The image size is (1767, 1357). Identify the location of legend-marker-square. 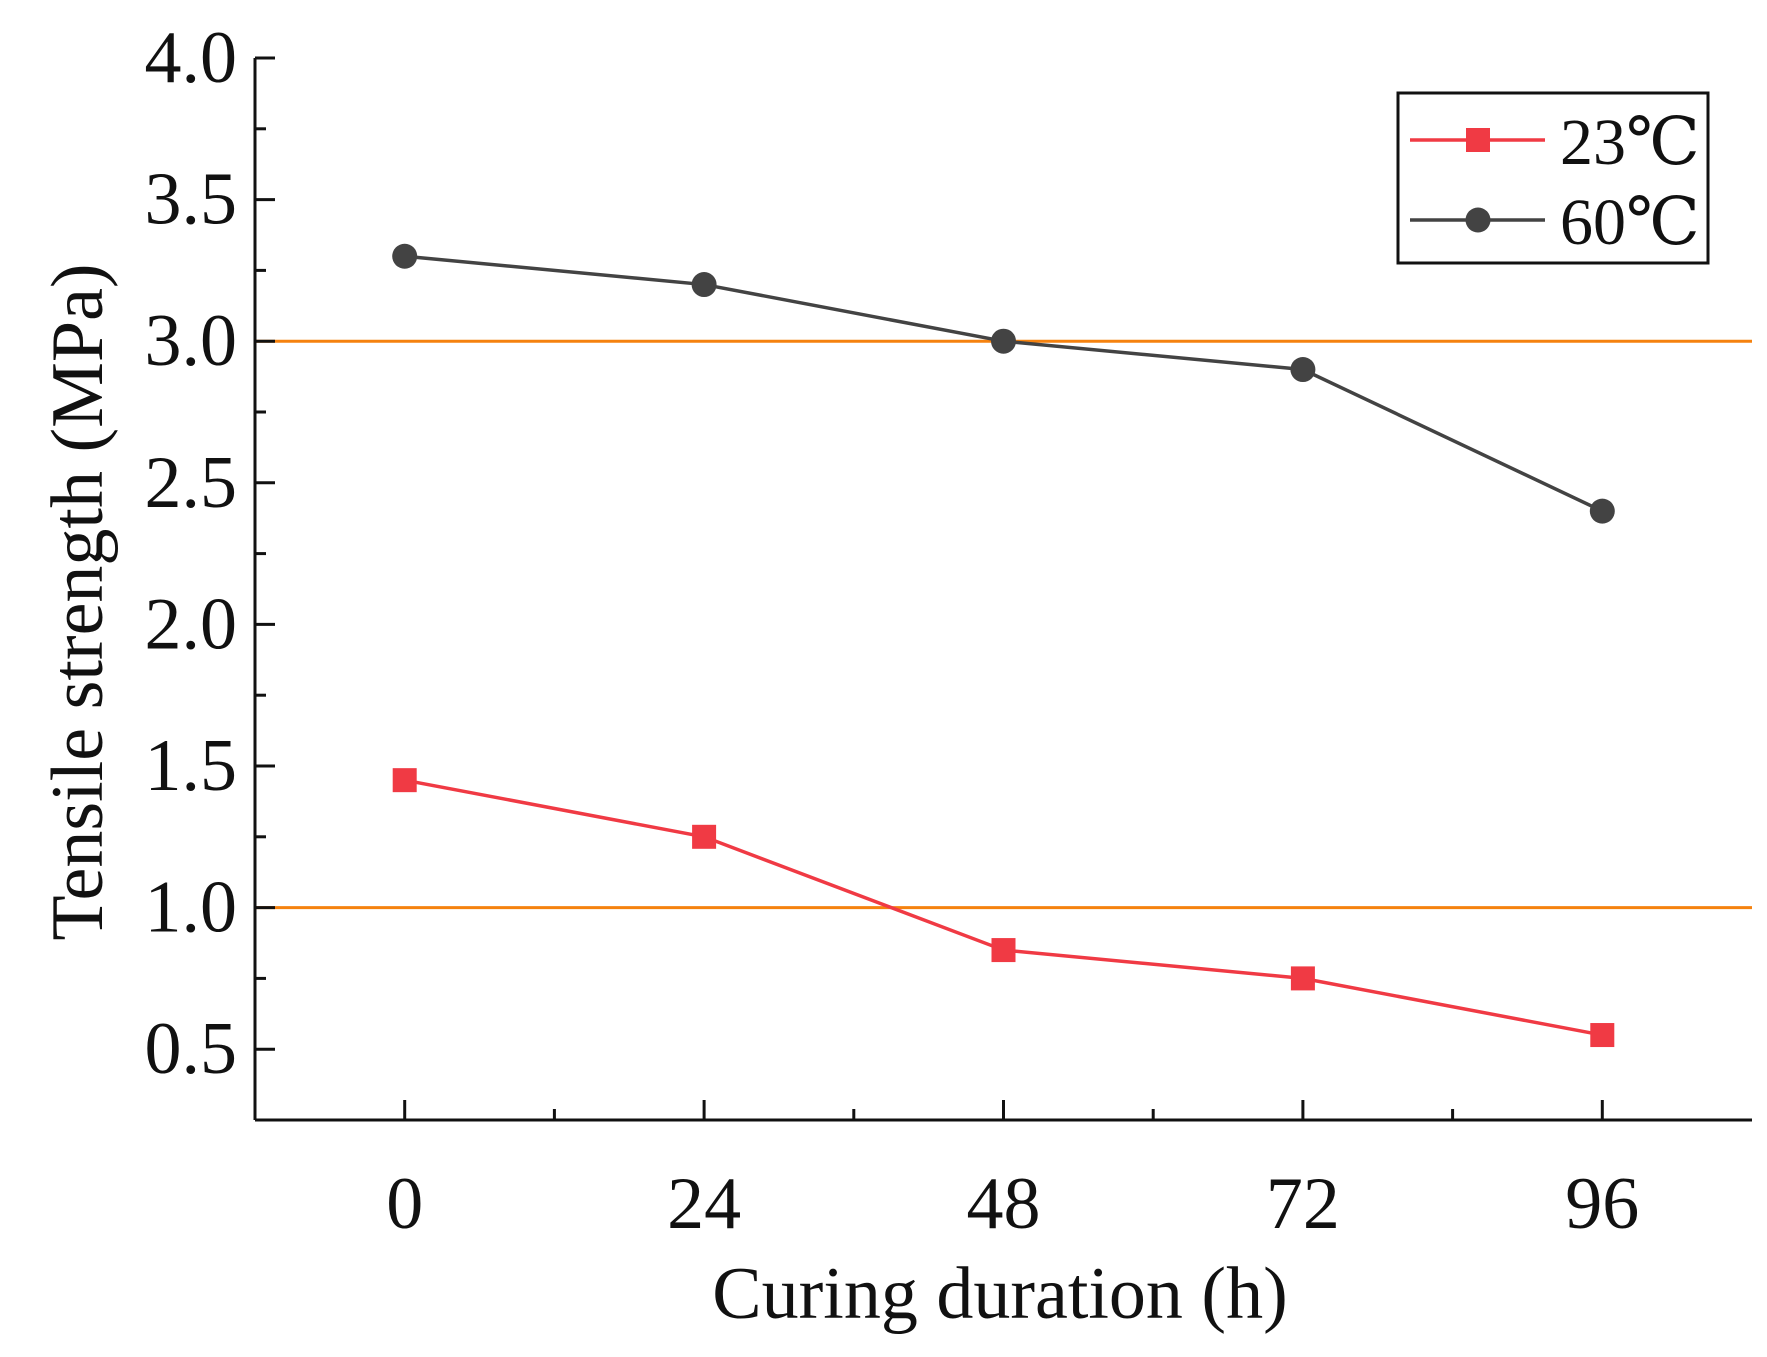
(1478, 140).